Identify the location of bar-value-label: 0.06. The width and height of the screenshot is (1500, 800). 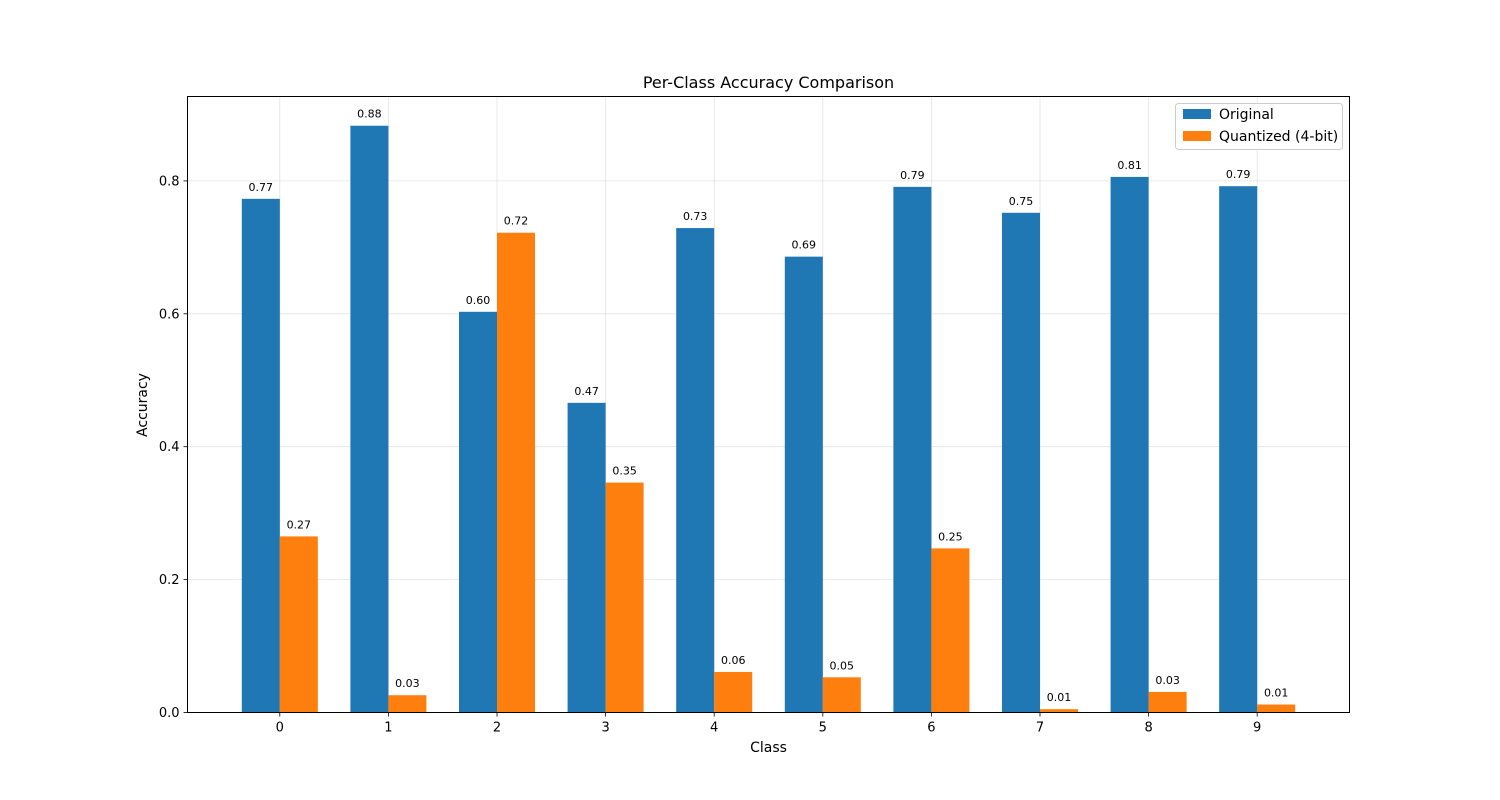
(733, 660).